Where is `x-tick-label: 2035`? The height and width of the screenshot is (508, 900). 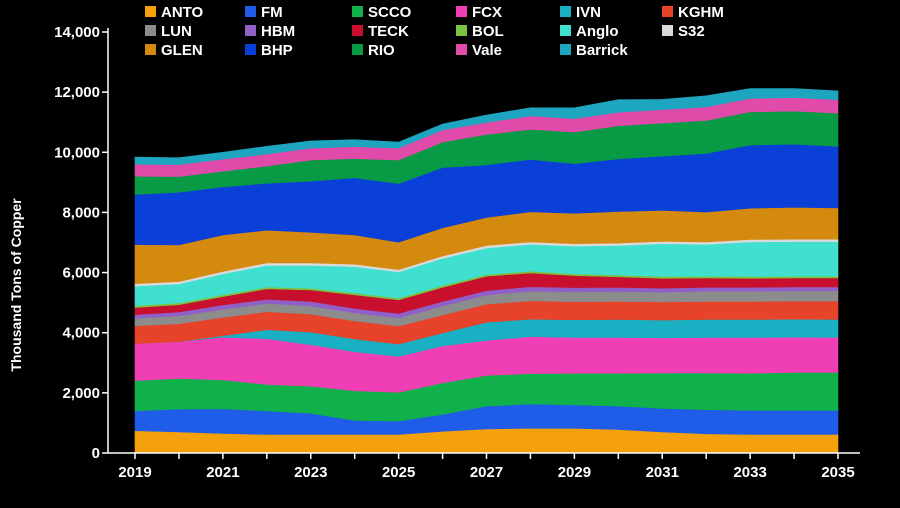
x-tick-label: 2035 is located at coordinates (837, 472).